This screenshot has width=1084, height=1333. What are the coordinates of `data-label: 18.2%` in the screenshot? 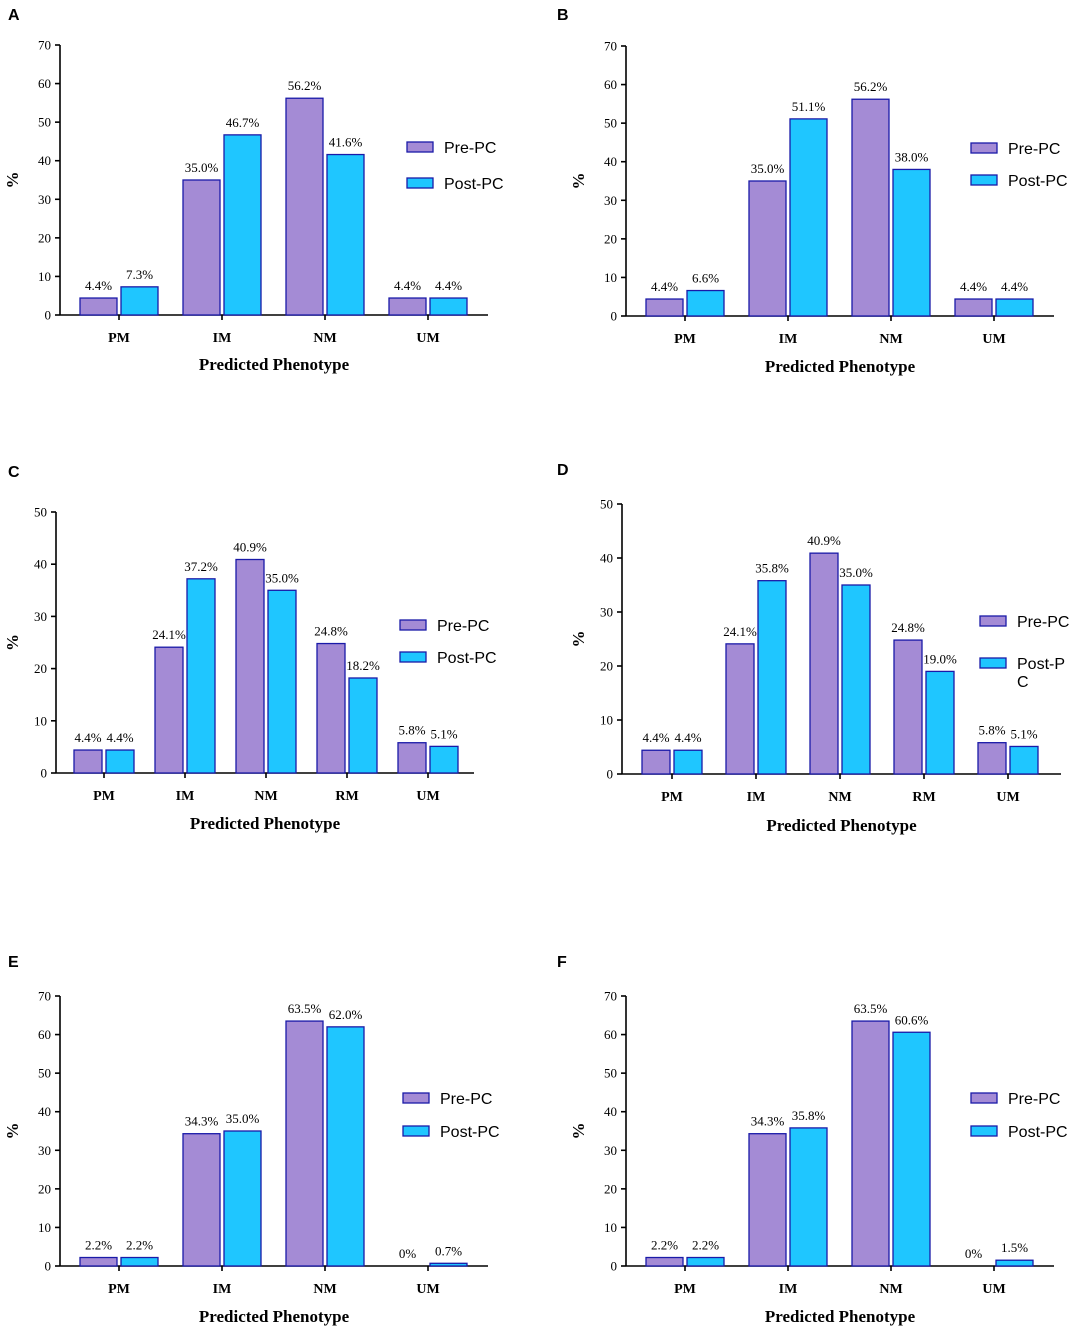 It's located at (363, 665).